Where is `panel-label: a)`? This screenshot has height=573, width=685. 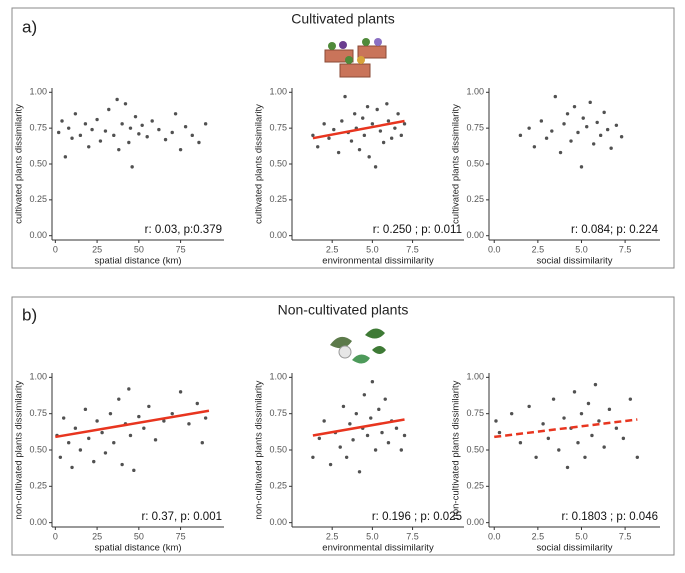
panel-label: a) is located at coordinates (29, 26).